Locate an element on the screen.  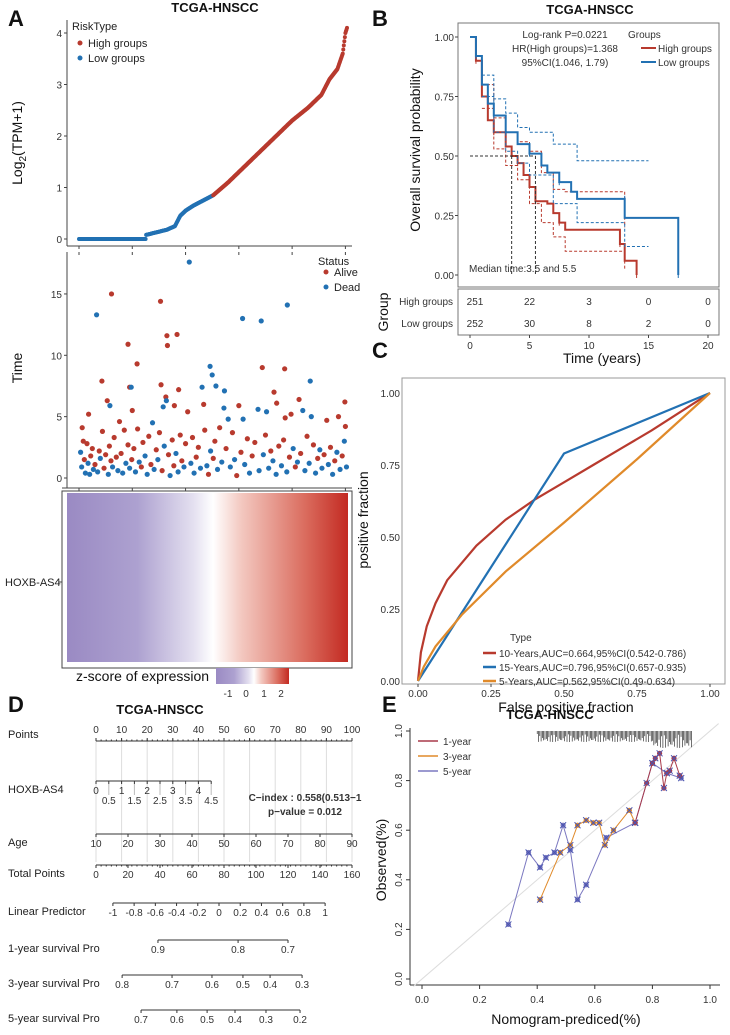
legend-label: 15-Years,AUC=0.796,95%CI(0.657-0.935) is located at coordinates (592, 668).